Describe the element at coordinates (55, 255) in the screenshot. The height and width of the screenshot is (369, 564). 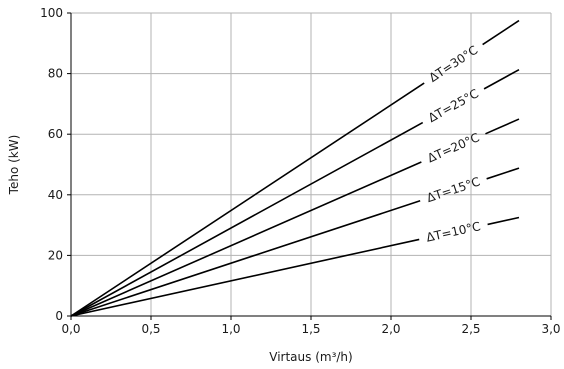
I see `y-tick-label: 20` at that location.